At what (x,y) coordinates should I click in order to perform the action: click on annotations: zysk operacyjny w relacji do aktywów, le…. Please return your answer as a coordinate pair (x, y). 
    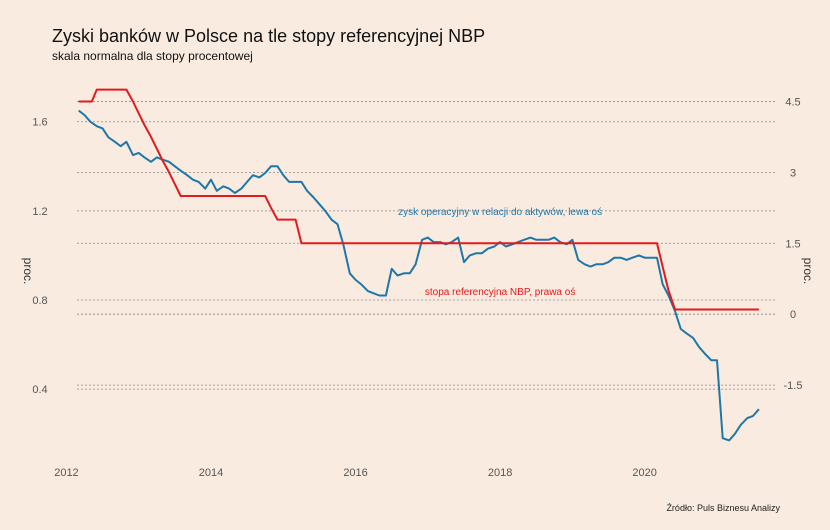
    Looking at the image, I should click on (500, 252).